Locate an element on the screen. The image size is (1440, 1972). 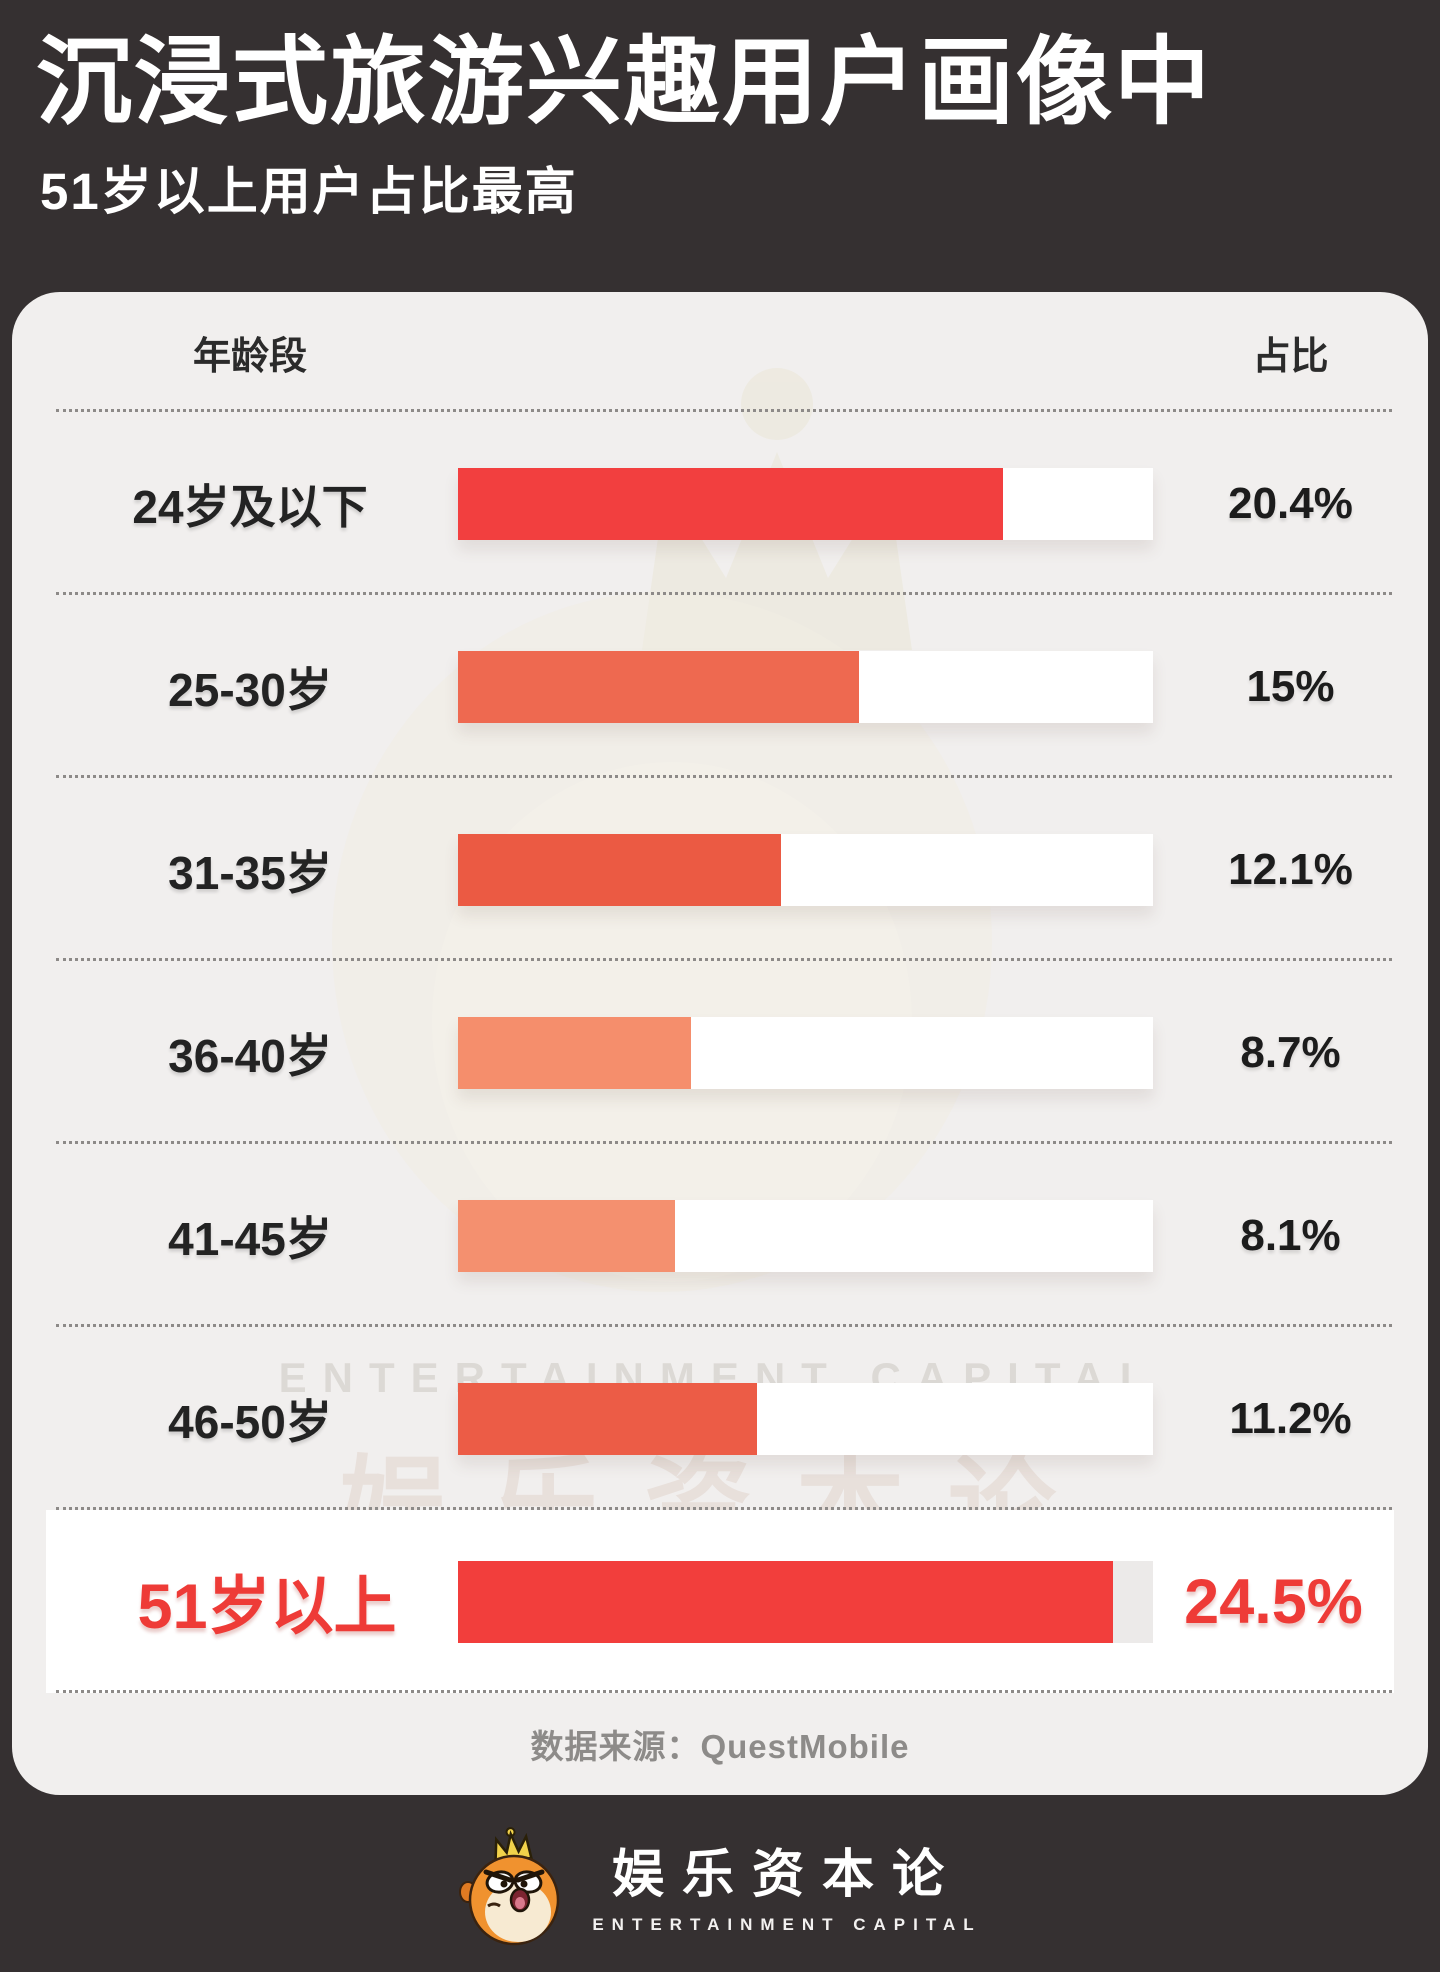
data-source-label: 数据来源：QuestMobile is located at coordinates (720, 1746).